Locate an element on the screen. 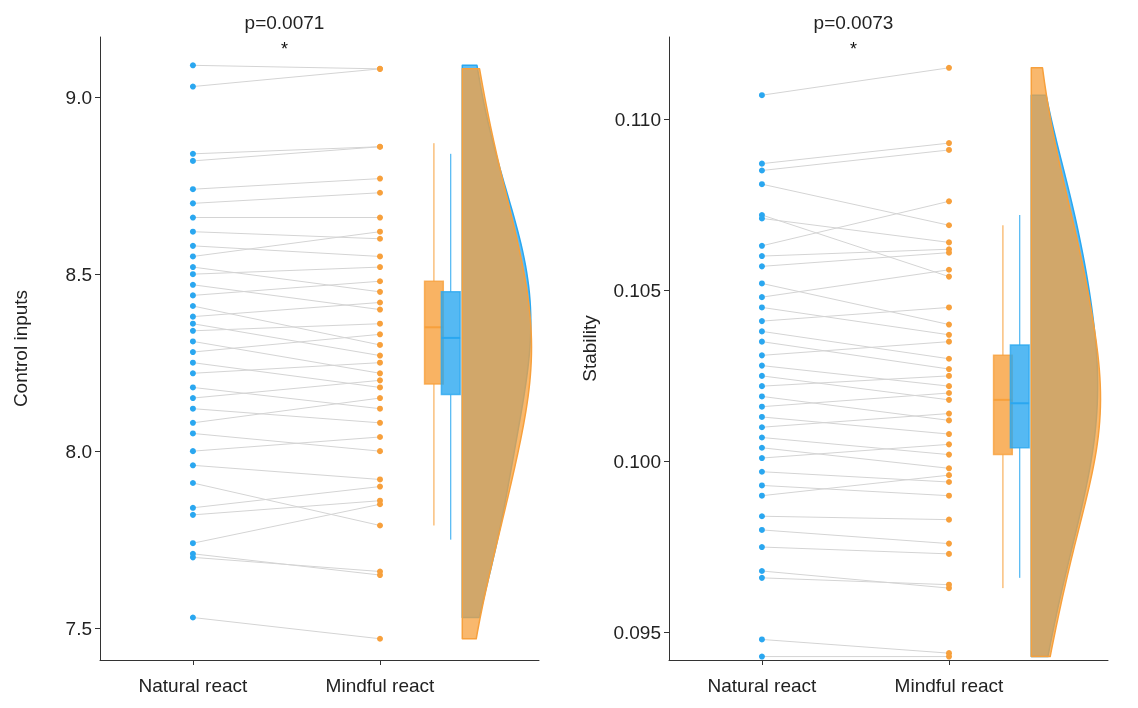 The image size is (1138, 708). y-tick-label: 9.0 is located at coordinates (78, 97).